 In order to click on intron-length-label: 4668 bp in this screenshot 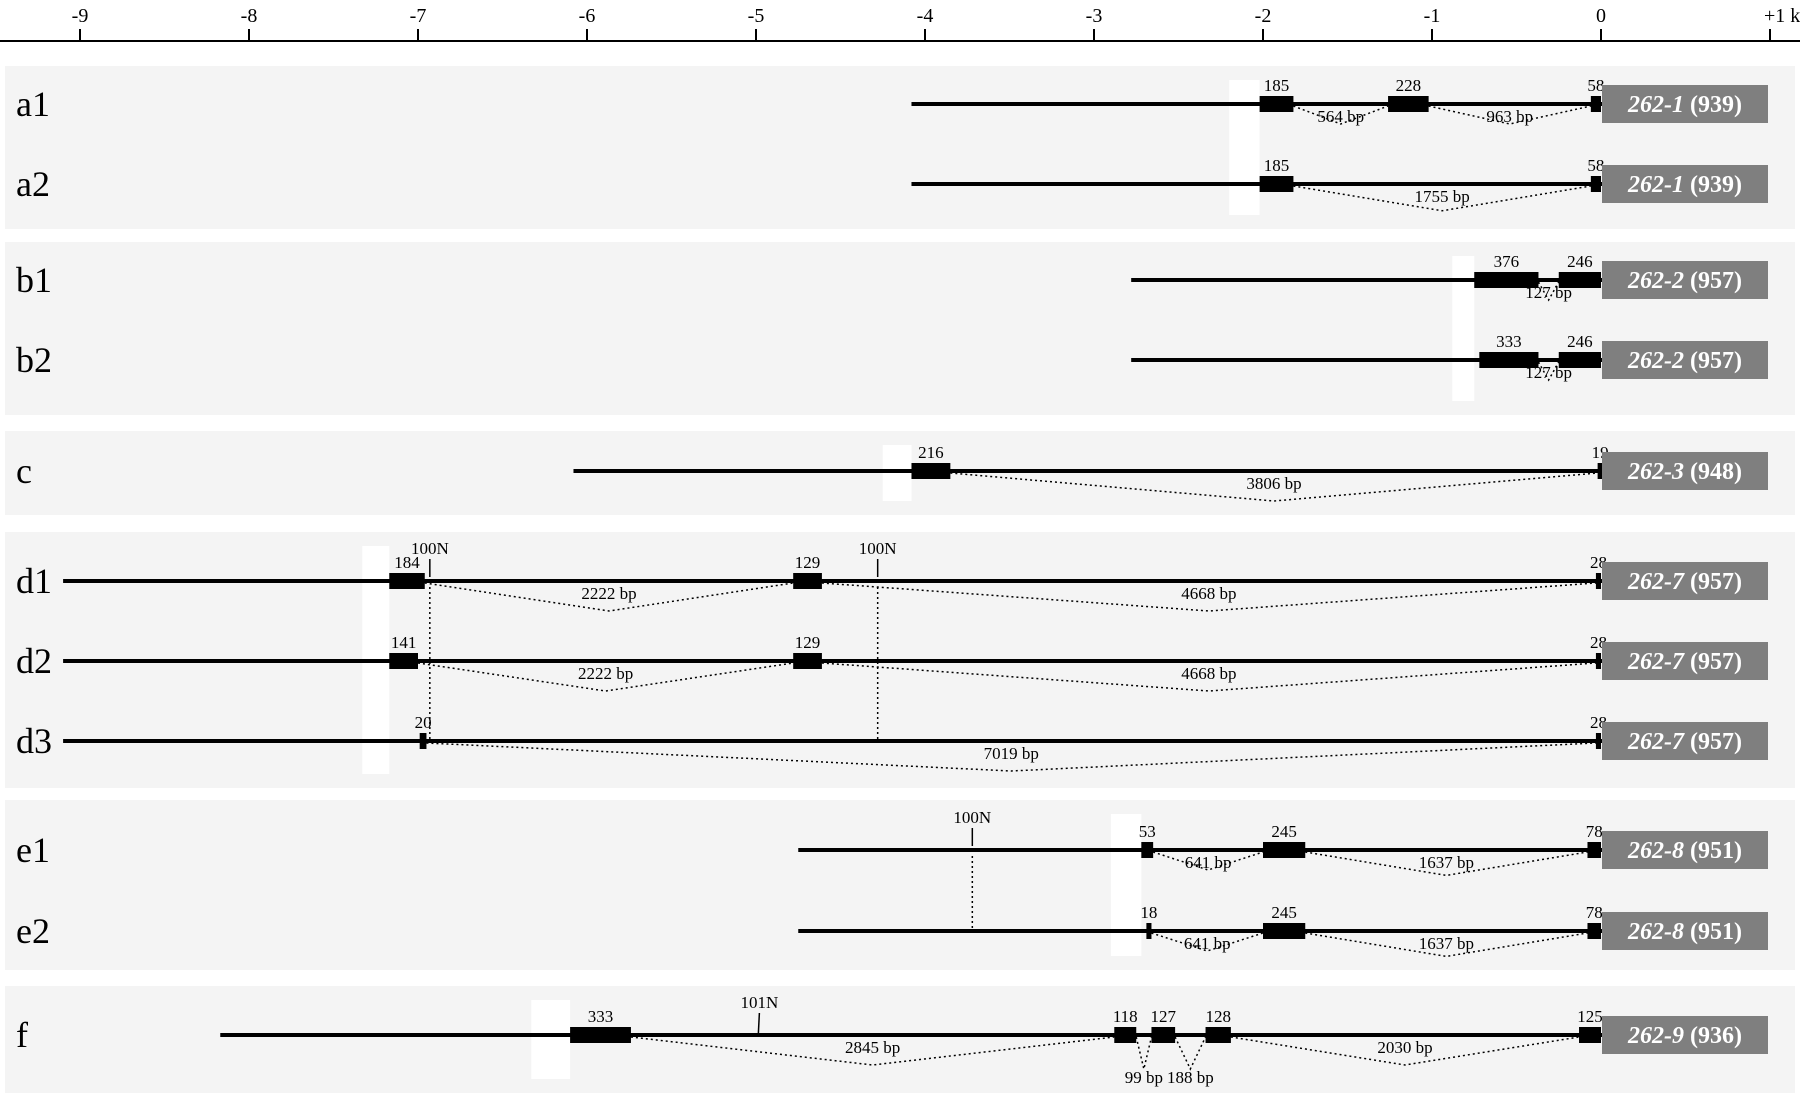, I will do `click(1208, 673)`.